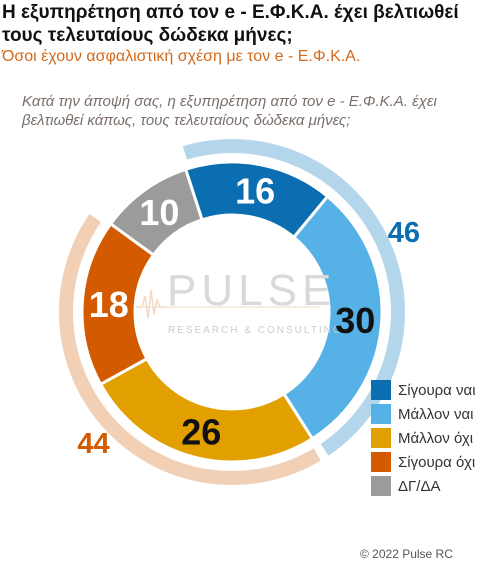 The height and width of the screenshot is (561, 483). I want to click on legend-item-σίγουρα-ναι: Σίγουρα ναι, so click(423, 390).